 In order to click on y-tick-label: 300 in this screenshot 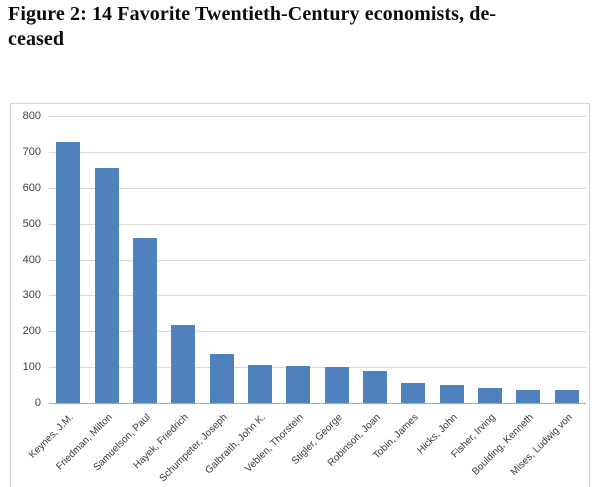, I will do `click(31, 295)`.